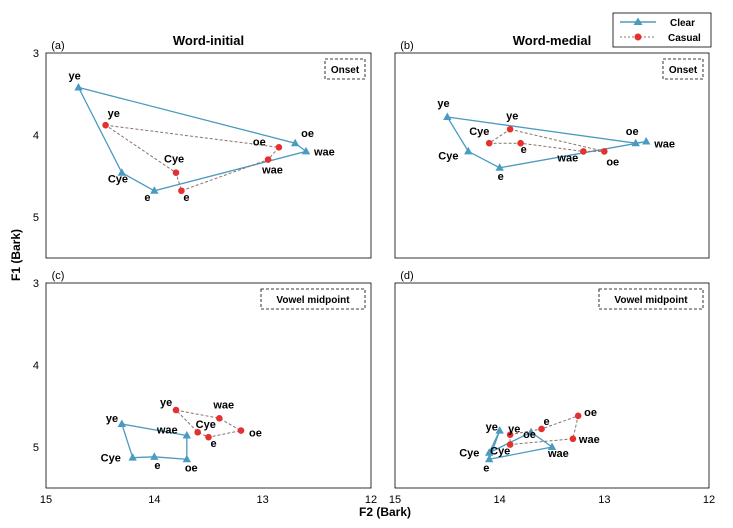  What do you see at coordinates (345, 70) in the screenshot?
I see `position-label: Onset` at bounding box center [345, 70].